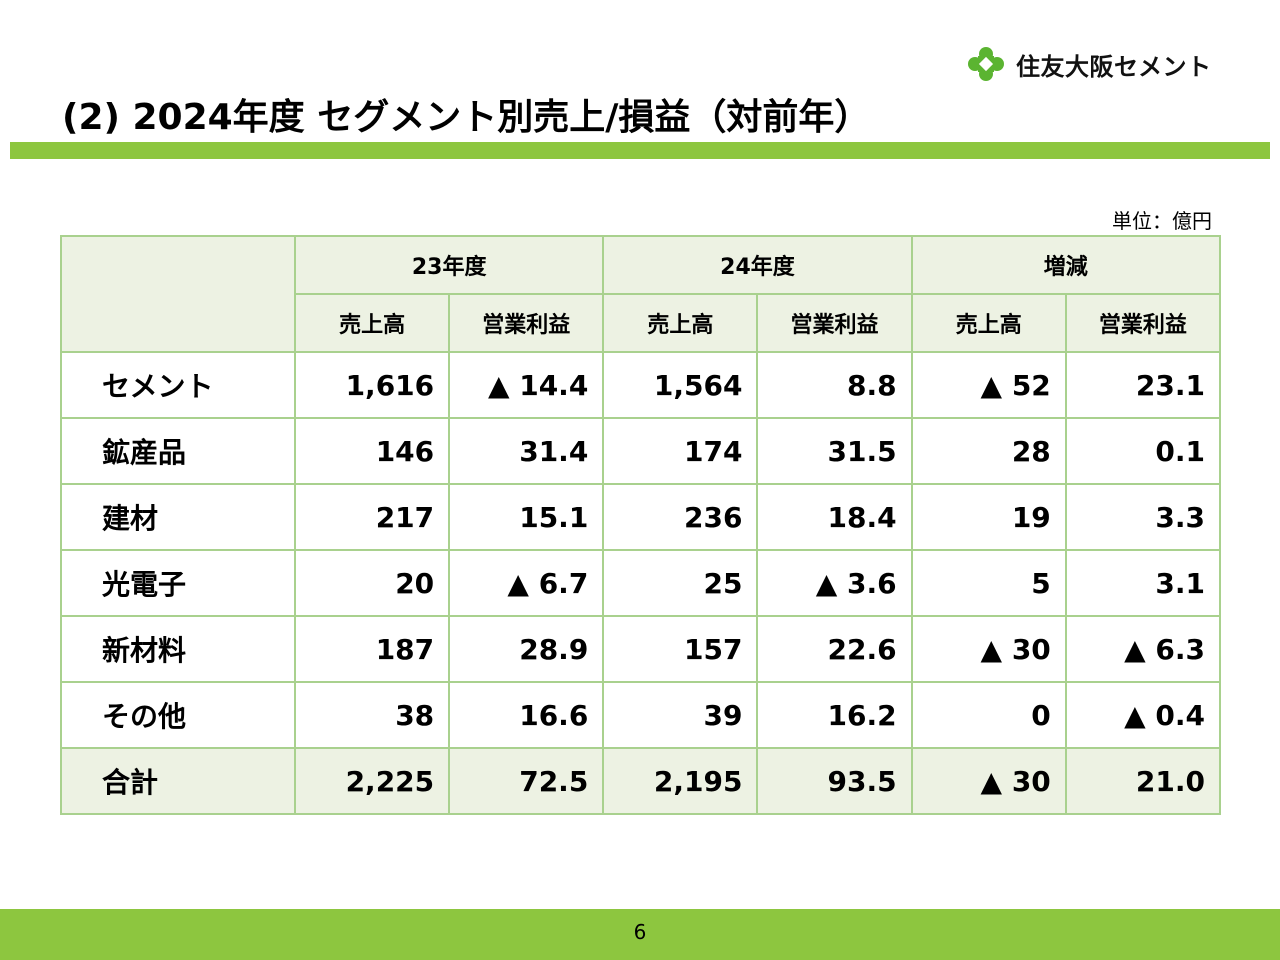  Describe the element at coordinates (372, 649) in the screenshot. I see `value-cell: 187` at that location.